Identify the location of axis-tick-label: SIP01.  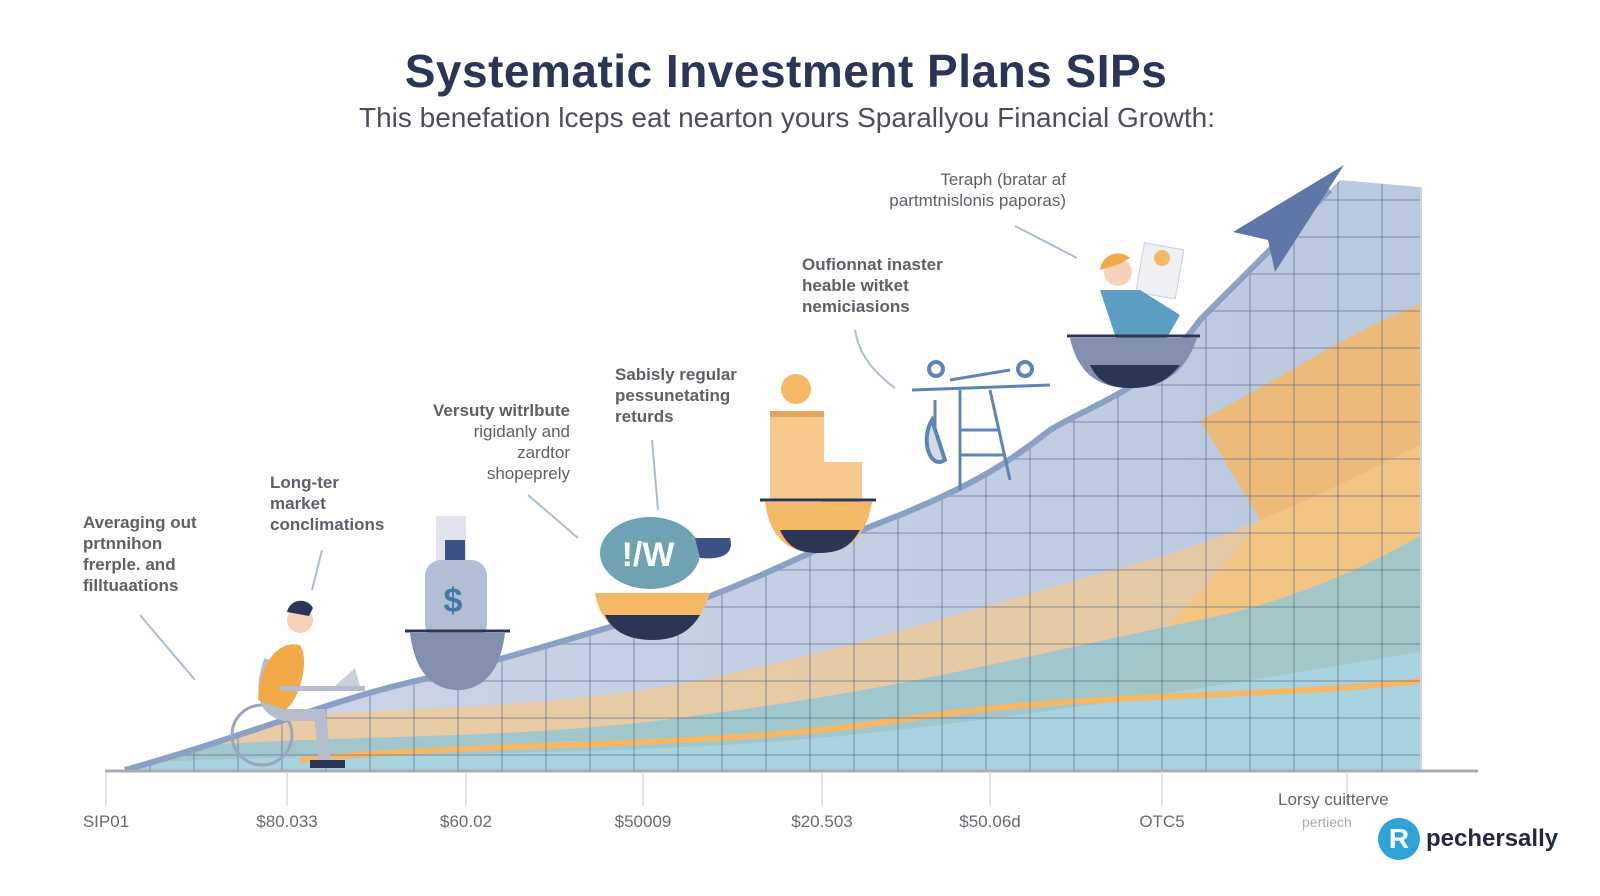
(106, 821).